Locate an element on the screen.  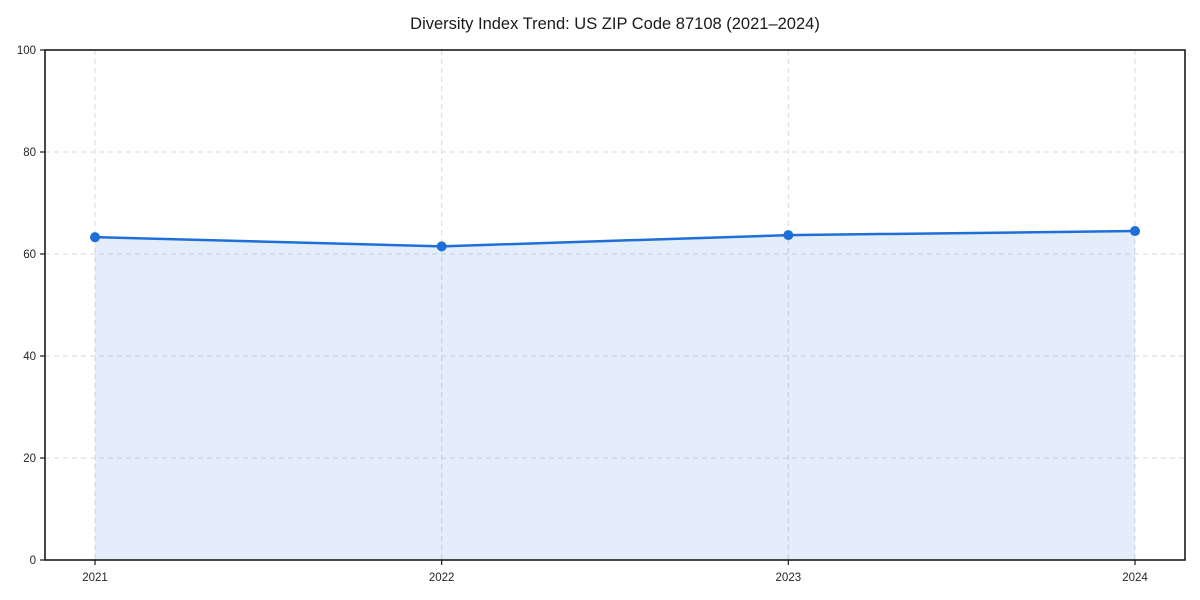
x-tick-label: 2022 is located at coordinates (442, 578).